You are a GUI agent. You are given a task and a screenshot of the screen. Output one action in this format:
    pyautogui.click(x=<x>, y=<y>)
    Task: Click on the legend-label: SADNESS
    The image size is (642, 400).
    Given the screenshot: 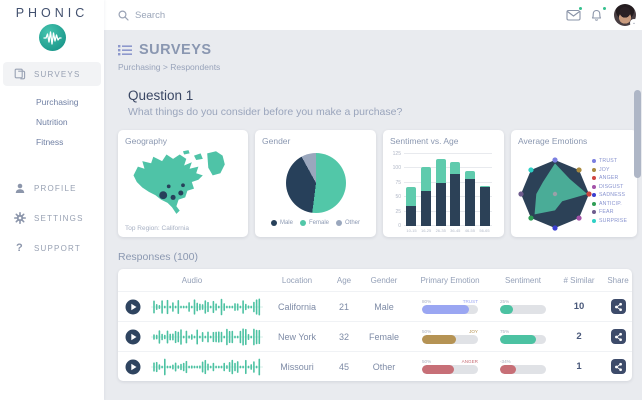 What is the action you would take?
    pyautogui.click(x=612, y=195)
    